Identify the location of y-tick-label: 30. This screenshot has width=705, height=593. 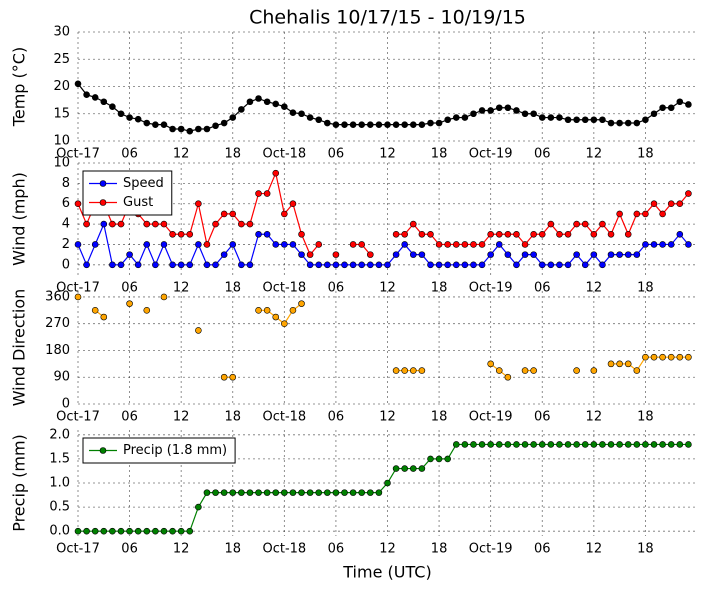
(61, 32).